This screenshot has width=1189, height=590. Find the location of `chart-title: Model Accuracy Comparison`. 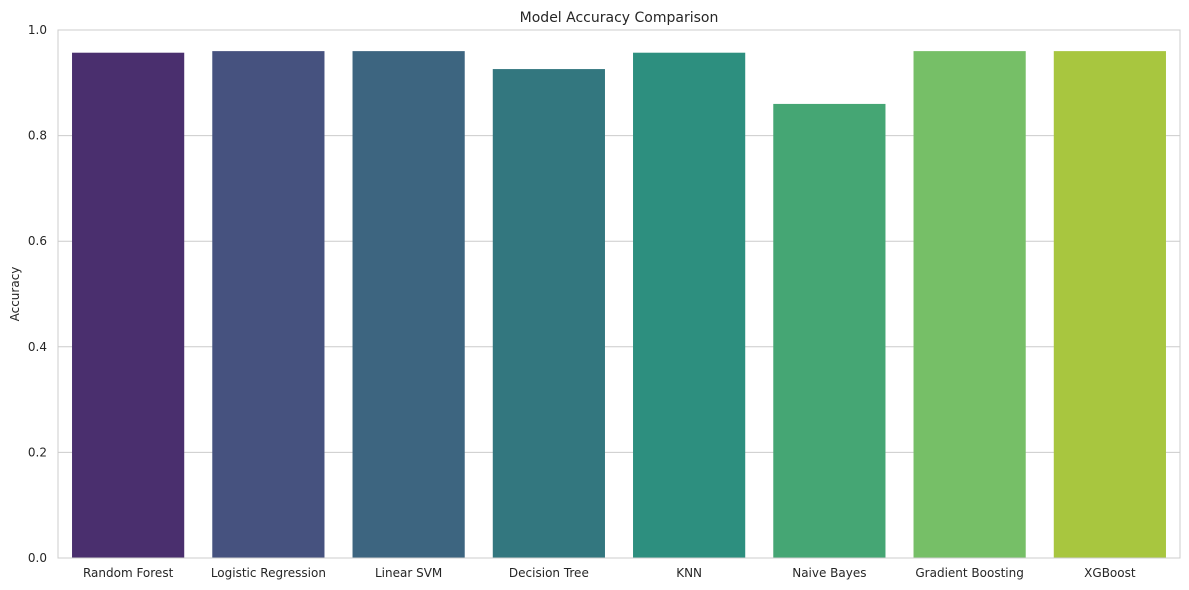

chart-title: Model Accuracy Comparison is located at coordinates (619, 18).